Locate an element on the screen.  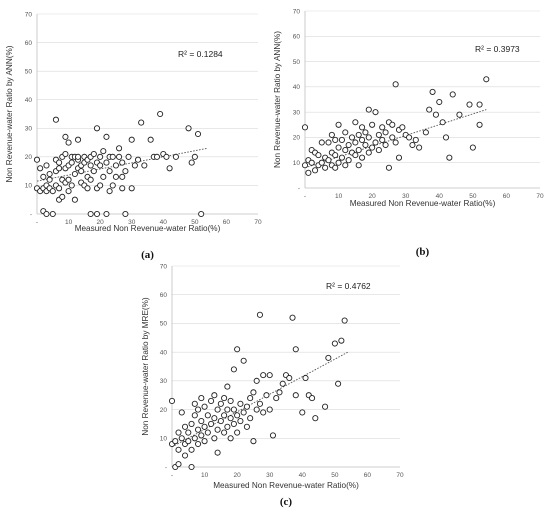
y-axis-title: Non Revenue-water Ratio by ANN(%) is located at coordinates (277, 99).